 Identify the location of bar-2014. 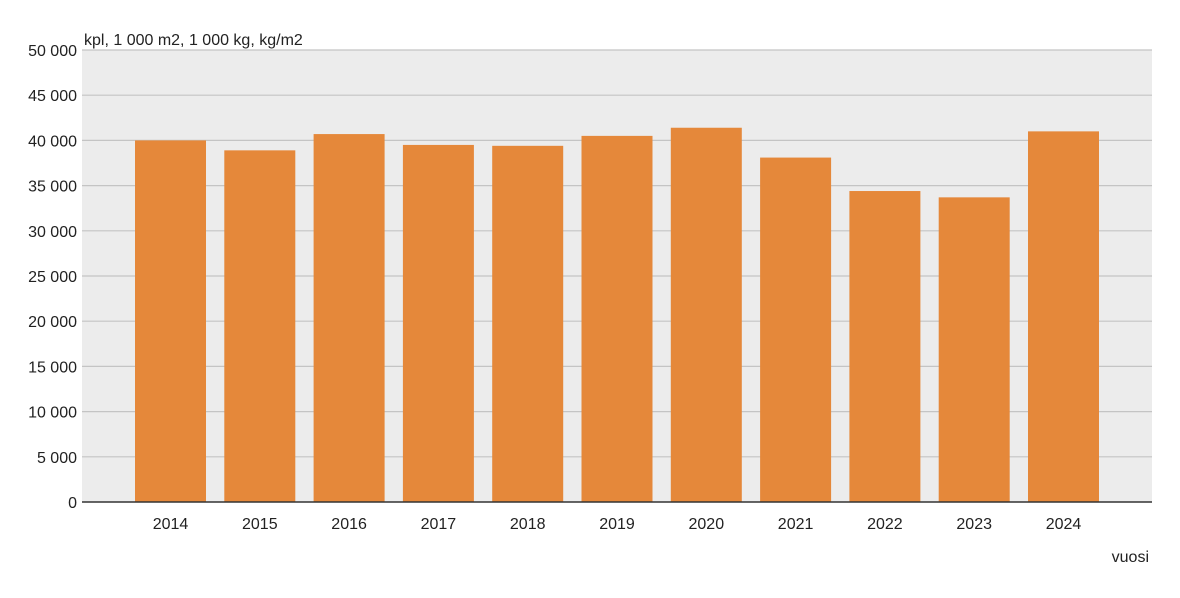
(170, 321).